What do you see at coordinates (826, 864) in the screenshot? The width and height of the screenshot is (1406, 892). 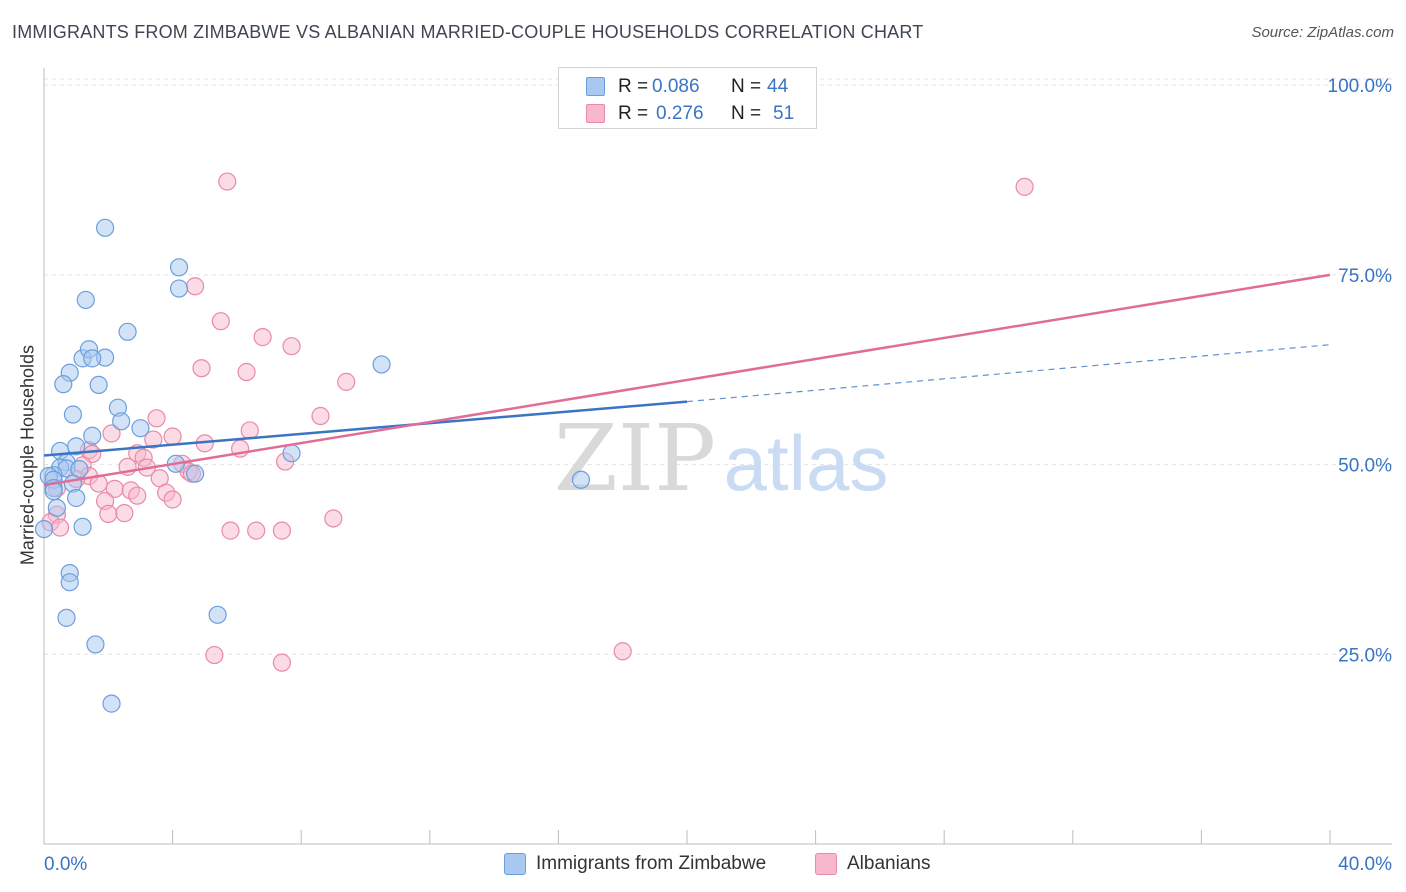 I see `bottom-legend-swatch-albanians` at bounding box center [826, 864].